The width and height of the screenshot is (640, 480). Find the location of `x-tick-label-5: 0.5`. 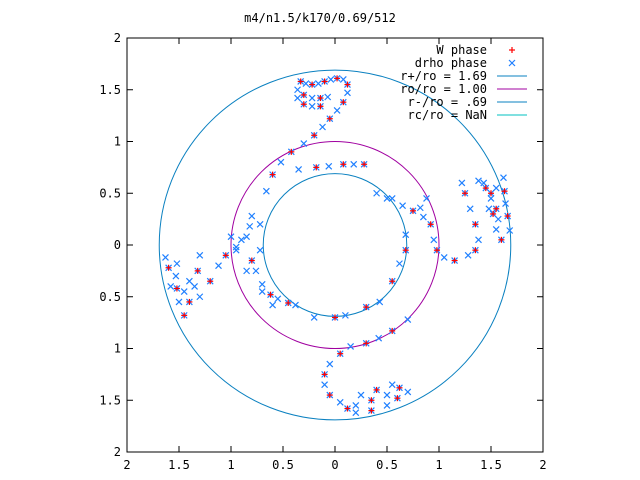

x-tick-label-5: 0.5 is located at coordinates (387, 465).